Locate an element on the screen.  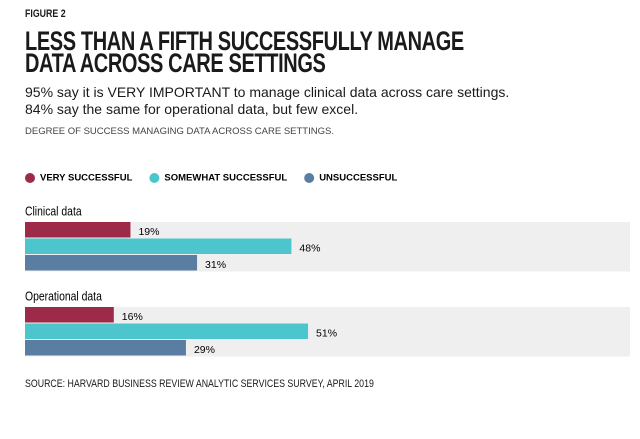
value-label: 29% is located at coordinates (204, 350).